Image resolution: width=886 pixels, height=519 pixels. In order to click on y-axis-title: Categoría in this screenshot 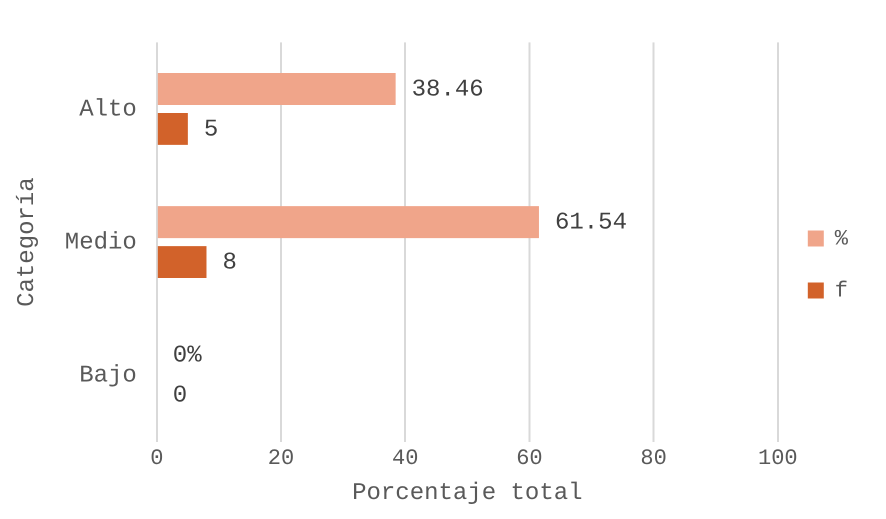, I will do `click(27, 242)`.